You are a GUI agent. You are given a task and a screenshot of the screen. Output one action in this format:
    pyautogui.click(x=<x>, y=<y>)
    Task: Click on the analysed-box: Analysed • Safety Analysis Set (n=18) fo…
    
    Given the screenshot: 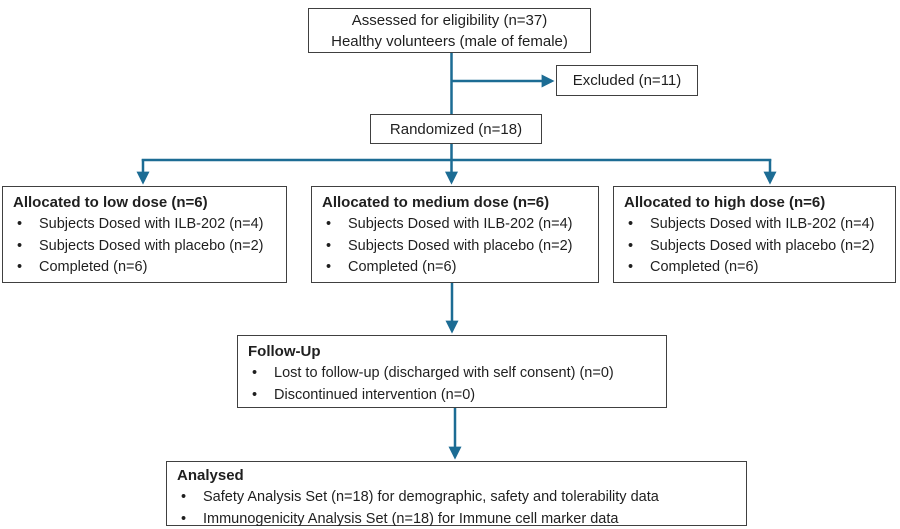 What is the action you would take?
    pyautogui.click(x=456, y=495)
    